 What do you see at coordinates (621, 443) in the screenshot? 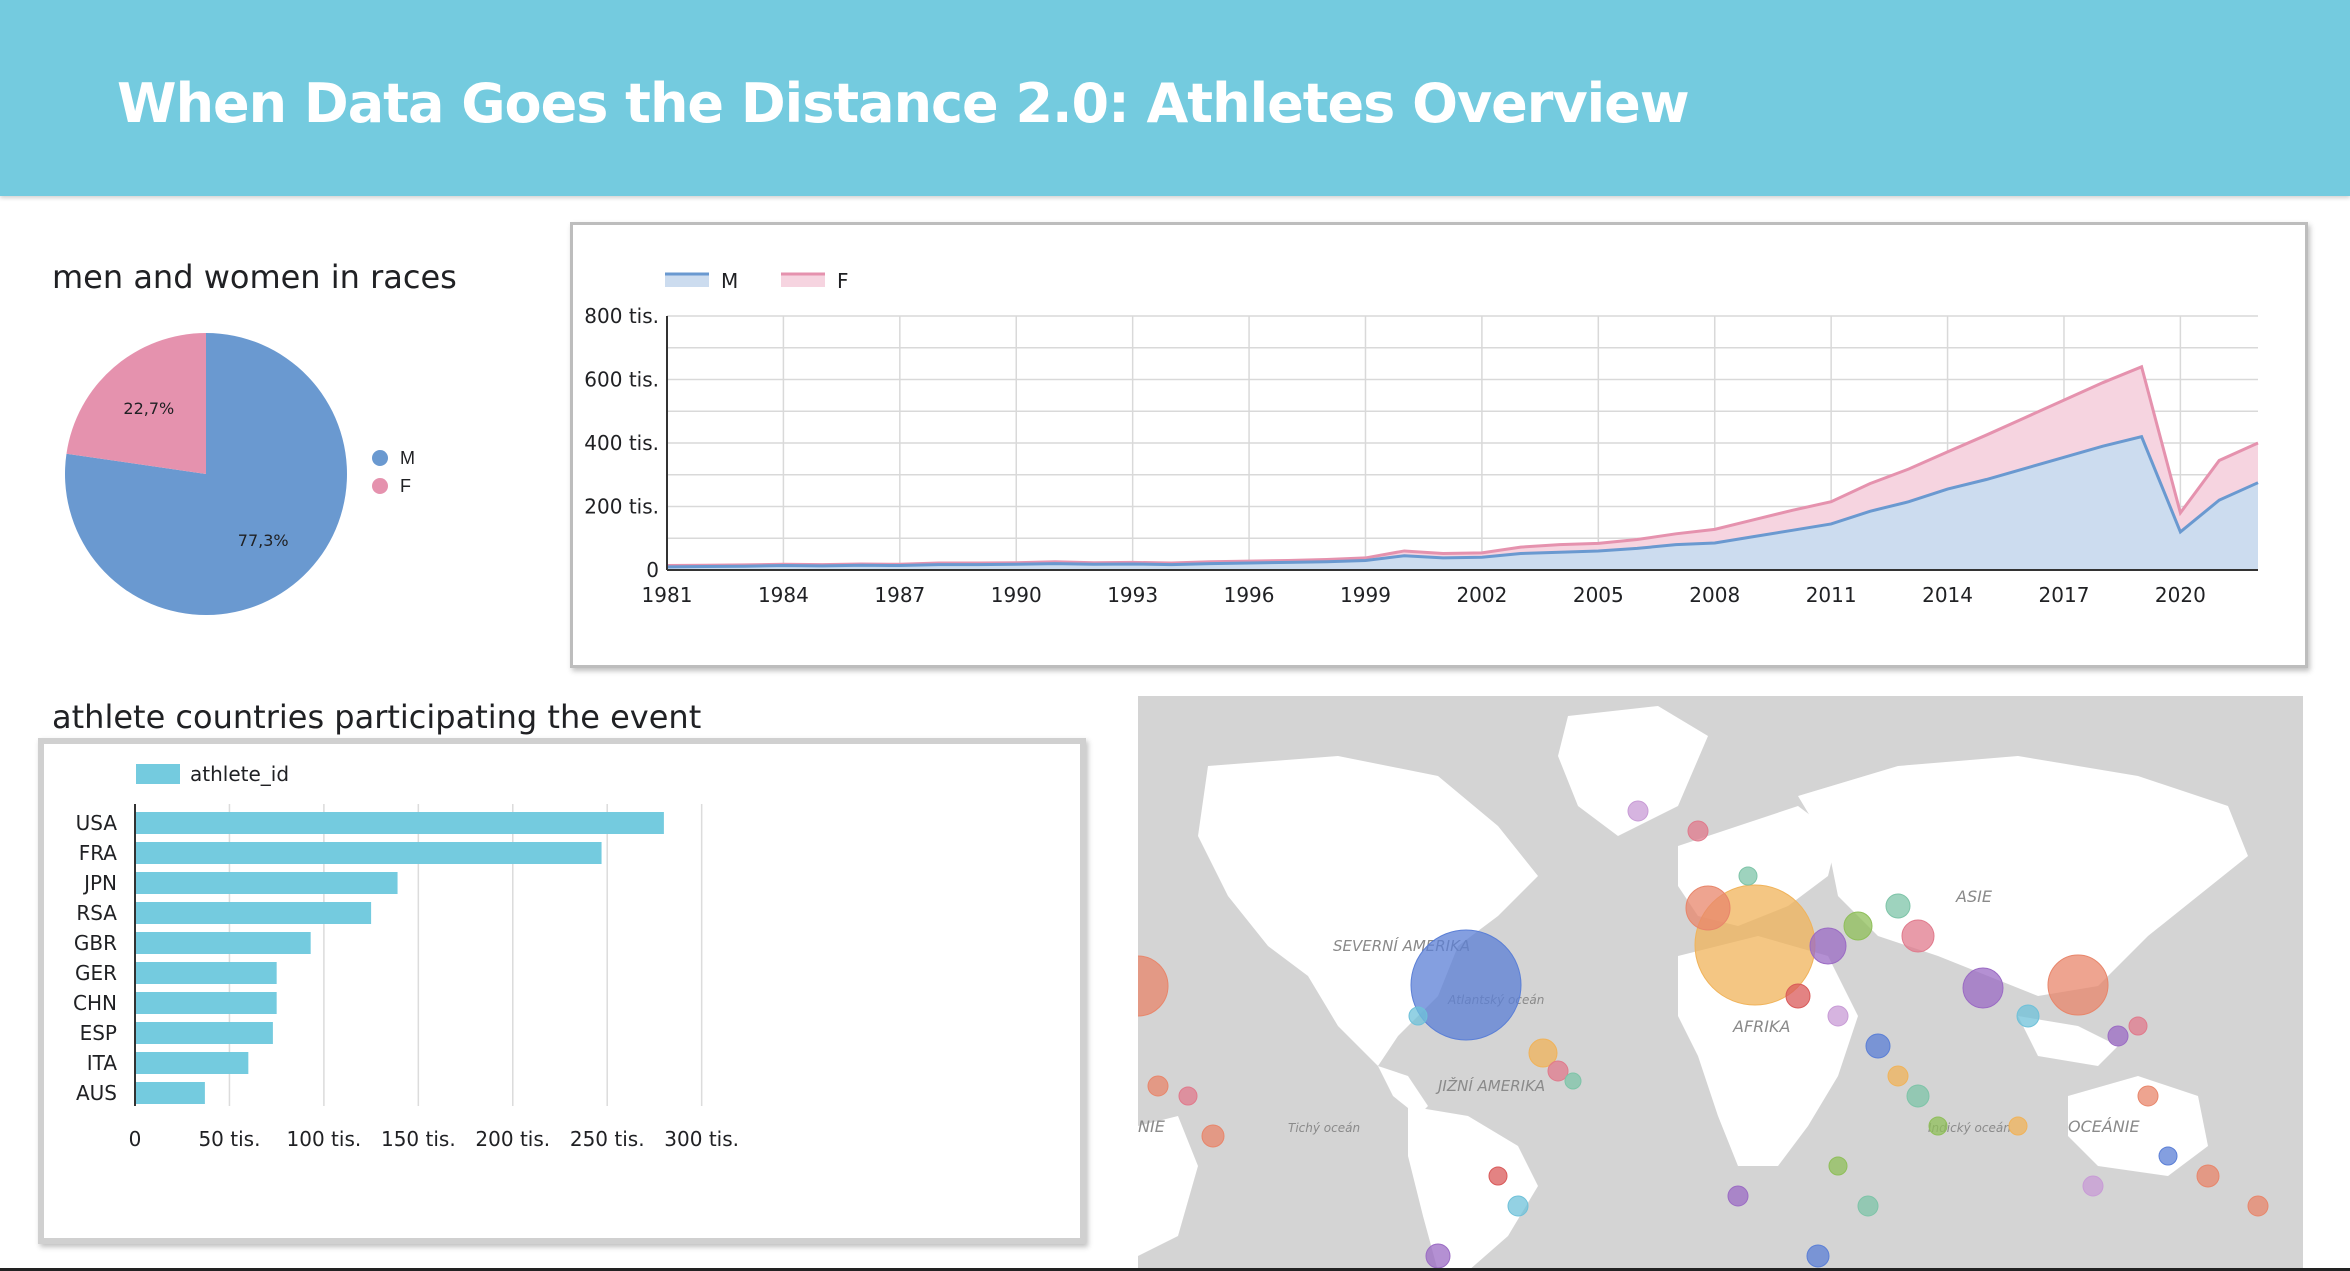
I see `y-tick-label: 400 tis.` at bounding box center [621, 443].